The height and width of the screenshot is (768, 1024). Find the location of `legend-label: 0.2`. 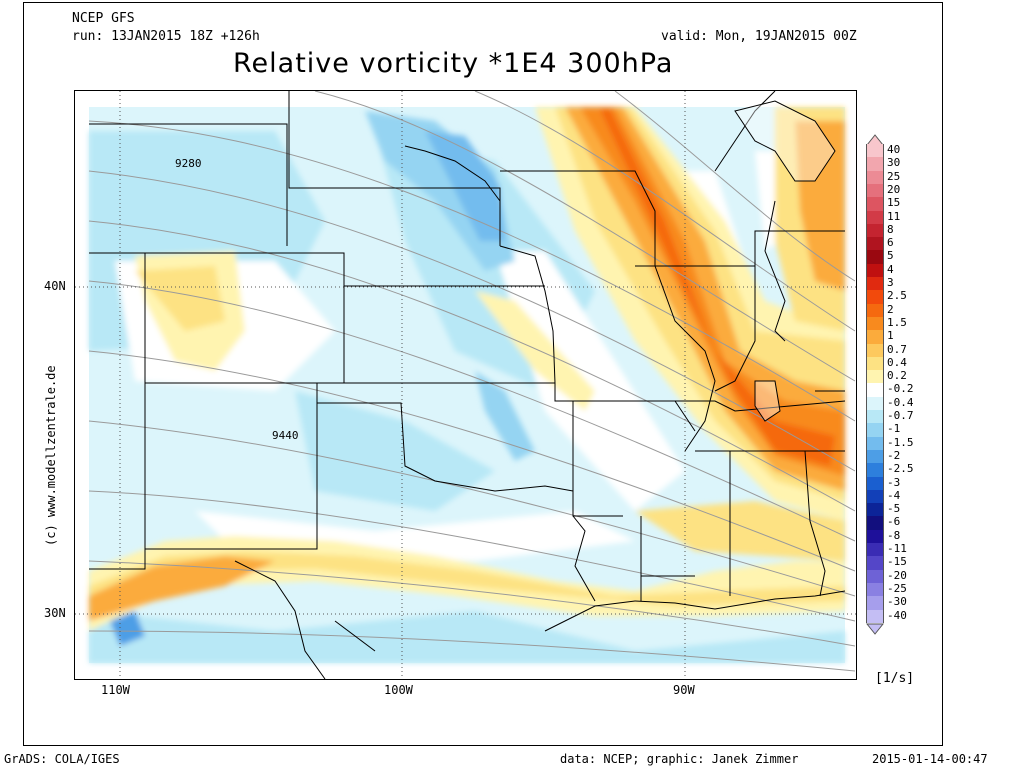

legend-label: 0.2 is located at coordinates (897, 376).